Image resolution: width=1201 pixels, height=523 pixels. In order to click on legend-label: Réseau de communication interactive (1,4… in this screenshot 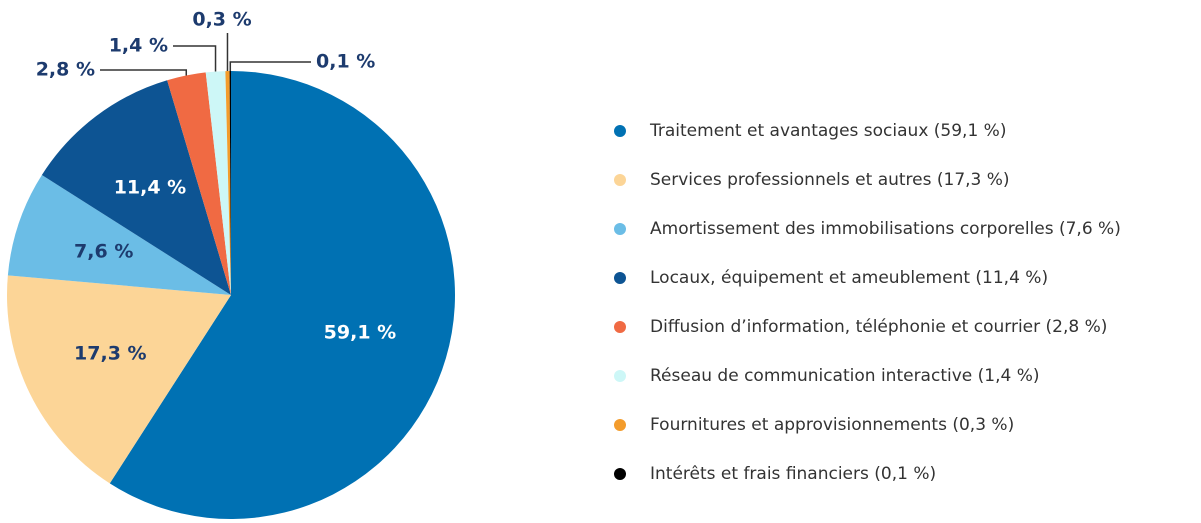, I will do `click(845, 376)`.